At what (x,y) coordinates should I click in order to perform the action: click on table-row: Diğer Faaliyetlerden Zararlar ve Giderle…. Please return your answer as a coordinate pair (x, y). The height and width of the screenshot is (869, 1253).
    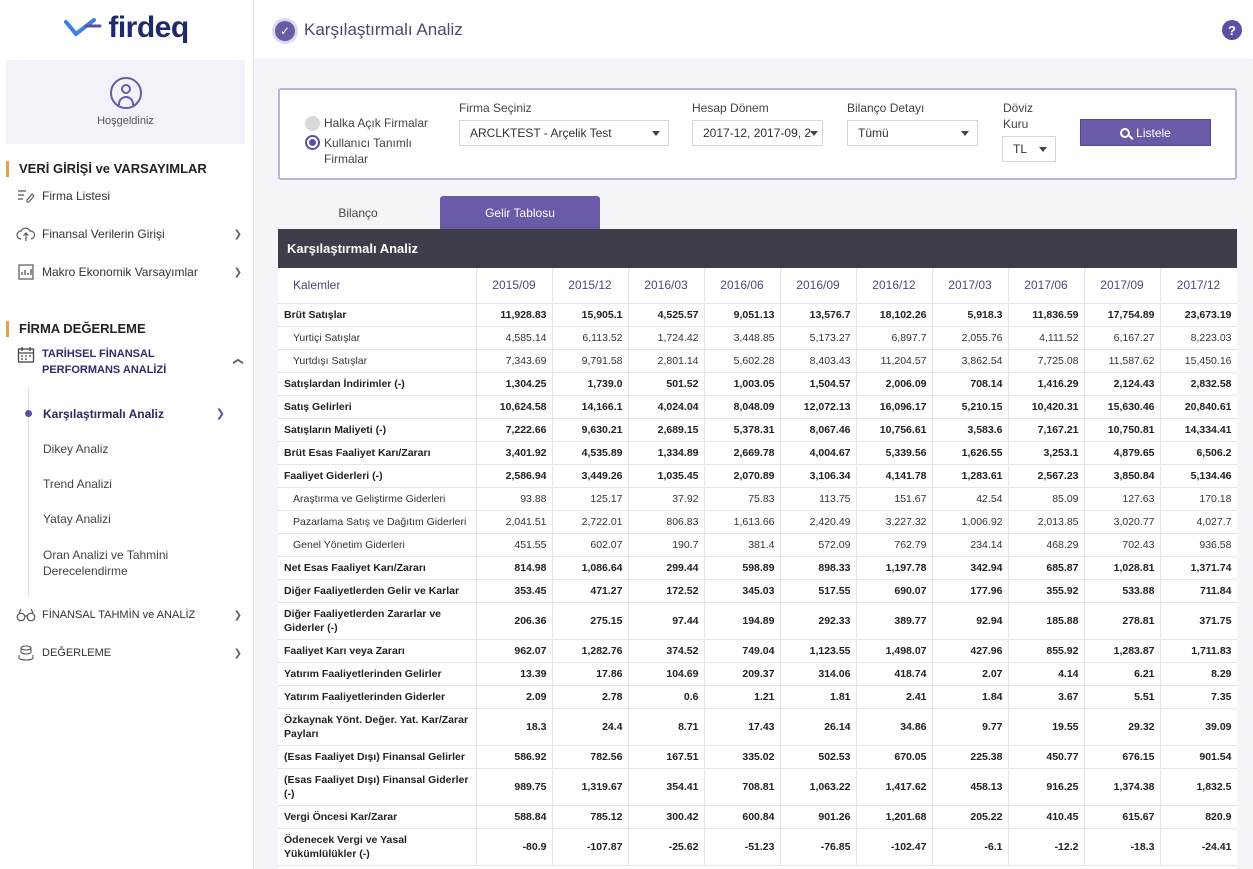
    Looking at the image, I should click on (757, 621).